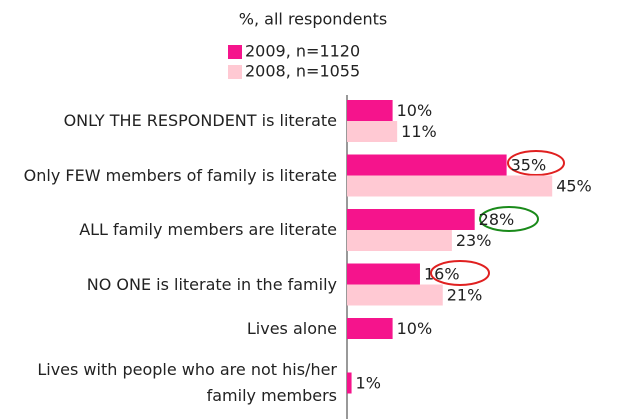 This screenshot has height=419, width=621. What do you see at coordinates (302, 71) in the screenshot?
I see `legend-label: 2008, n=1055` at bounding box center [302, 71].